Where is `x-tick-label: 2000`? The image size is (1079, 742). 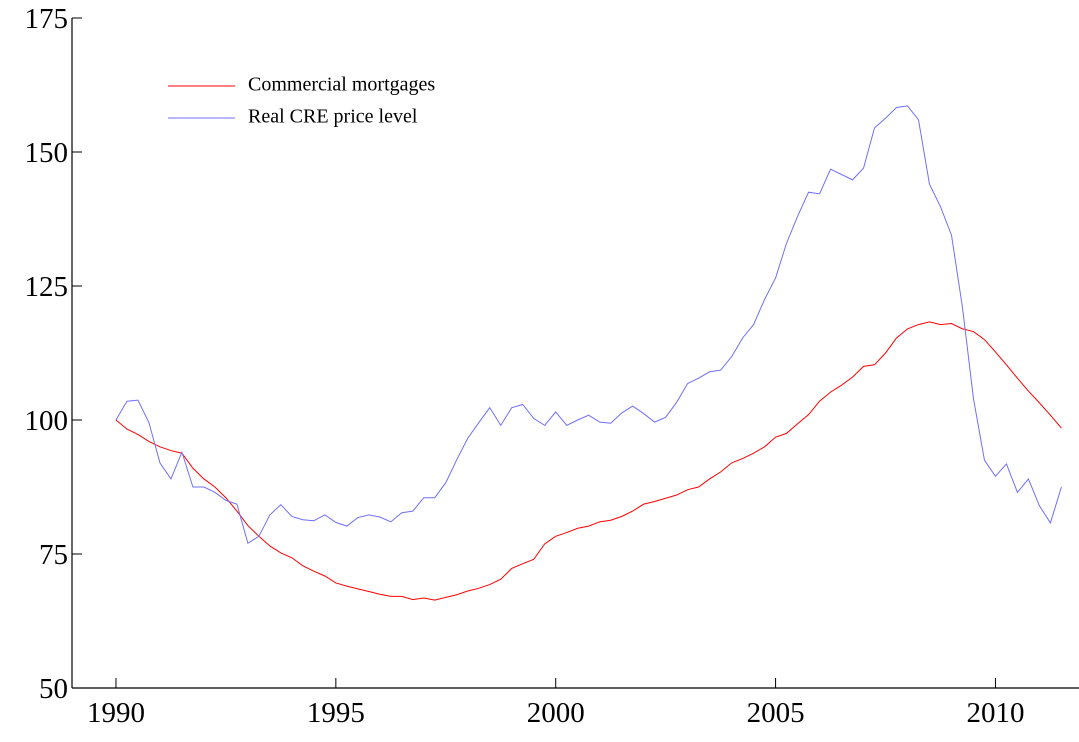
x-tick-label: 2000 is located at coordinates (556, 713).